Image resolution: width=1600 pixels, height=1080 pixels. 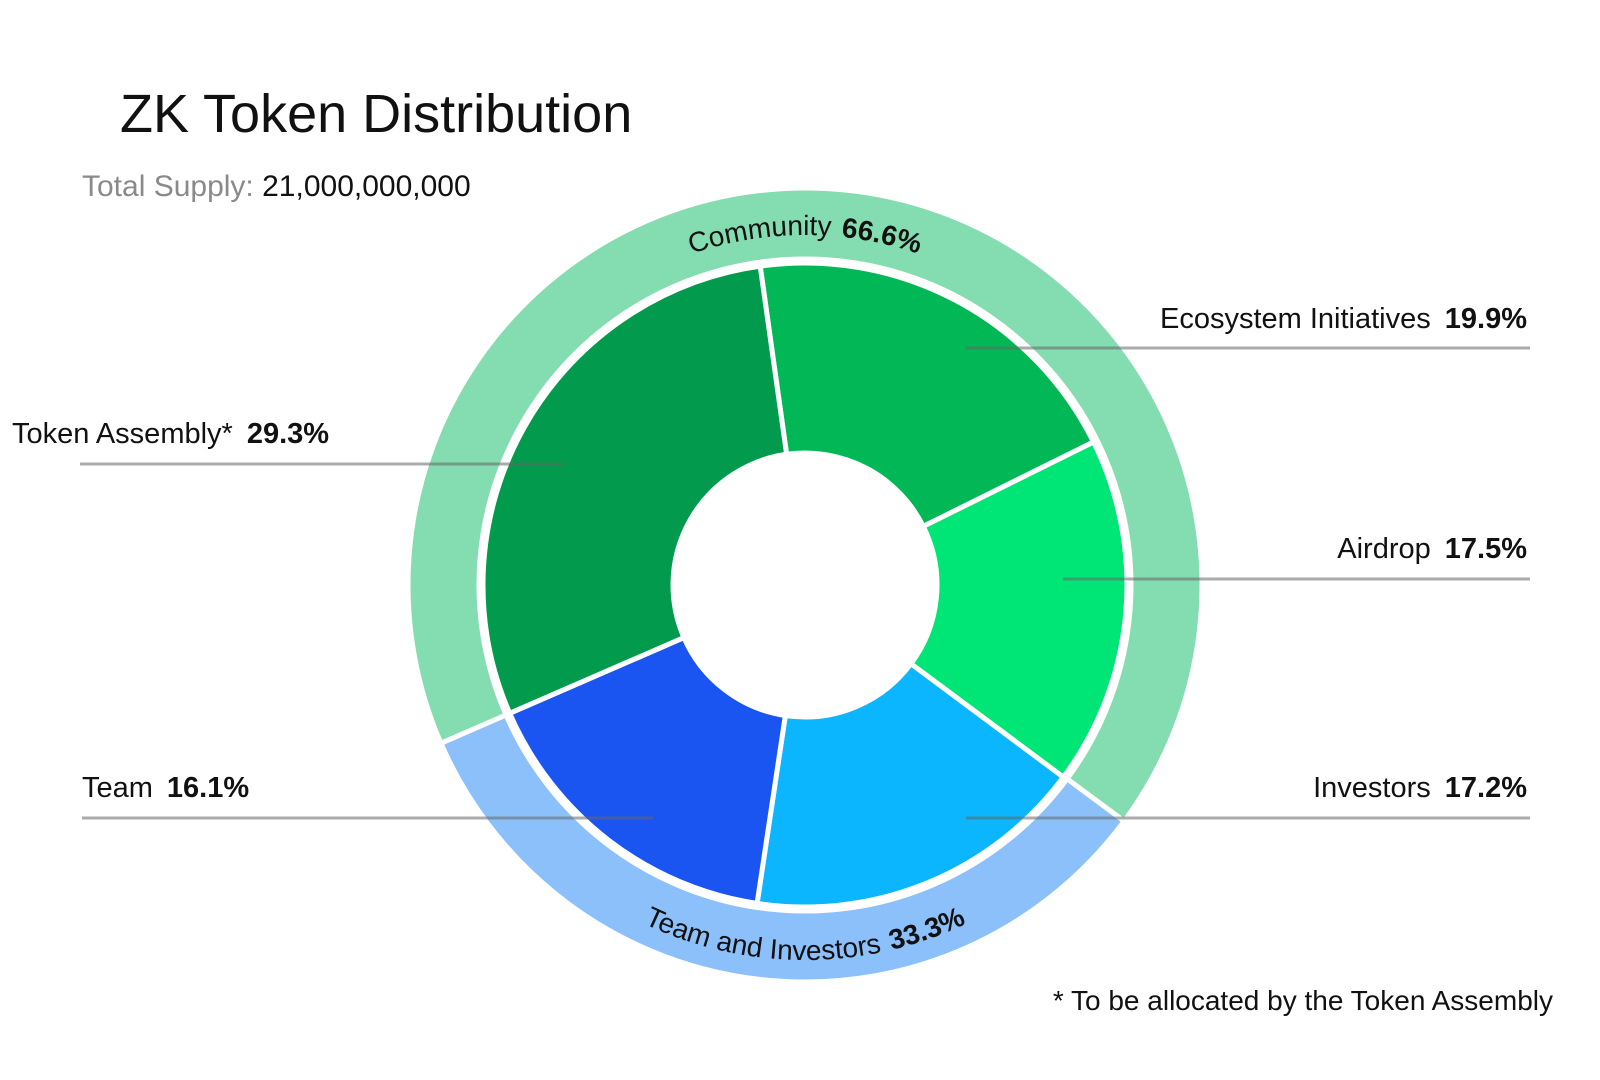 I want to click on value-label: 16.1%, so click(x=208, y=788).